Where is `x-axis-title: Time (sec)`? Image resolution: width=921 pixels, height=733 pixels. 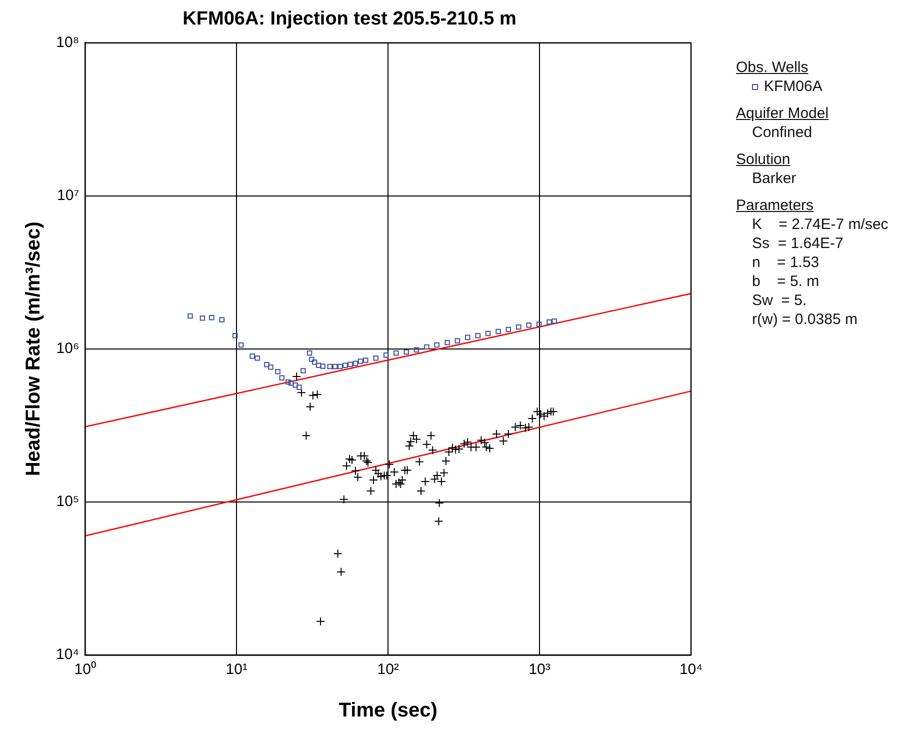 x-axis-title: Time (sec) is located at coordinates (388, 711).